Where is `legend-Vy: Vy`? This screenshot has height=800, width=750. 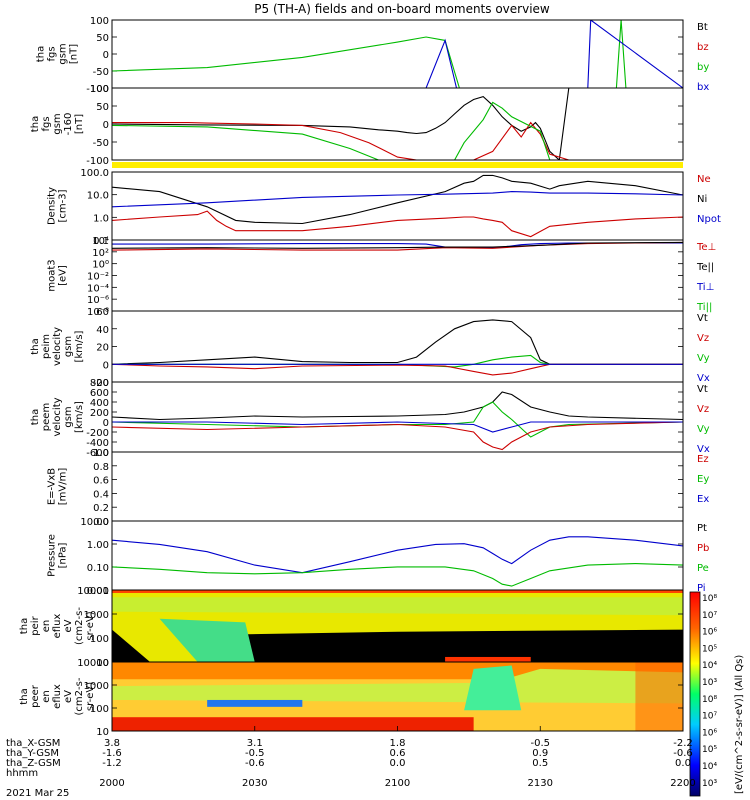
legend-Vy: Vy is located at coordinates (703, 429).